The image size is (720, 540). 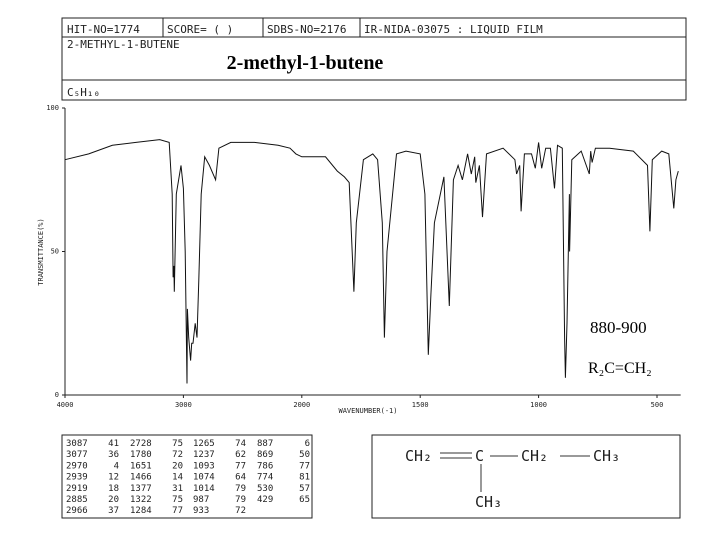 What do you see at coordinates (65, 405) in the screenshot?
I see `x-tick-label: 4000` at bounding box center [65, 405].